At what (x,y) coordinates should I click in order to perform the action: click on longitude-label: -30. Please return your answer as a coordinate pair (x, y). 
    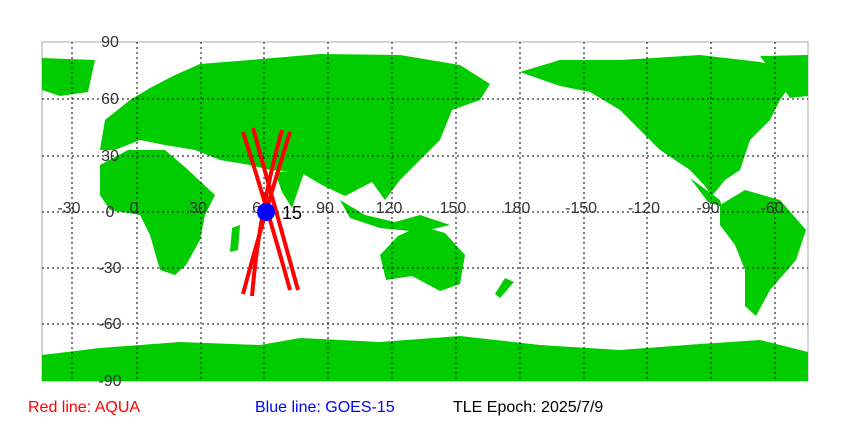
    Looking at the image, I should click on (68, 208).